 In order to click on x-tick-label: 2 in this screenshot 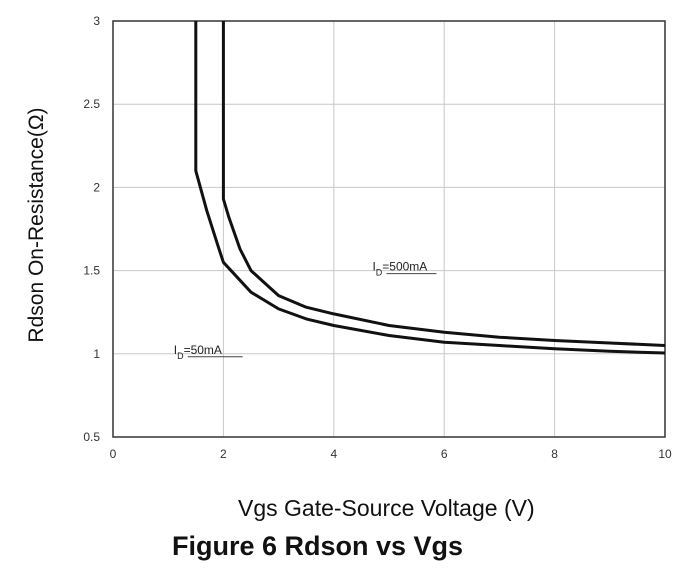, I will do `click(223, 454)`.